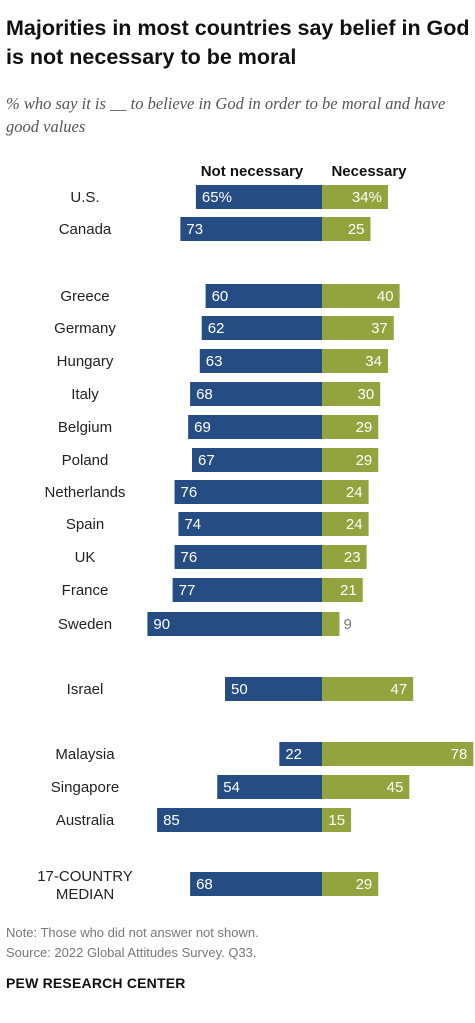 The height and width of the screenshot is (1023, 475). Describe the element at coordinates (348, 590) in the screenshot. I see `value-label-necessary: 21` at that location.